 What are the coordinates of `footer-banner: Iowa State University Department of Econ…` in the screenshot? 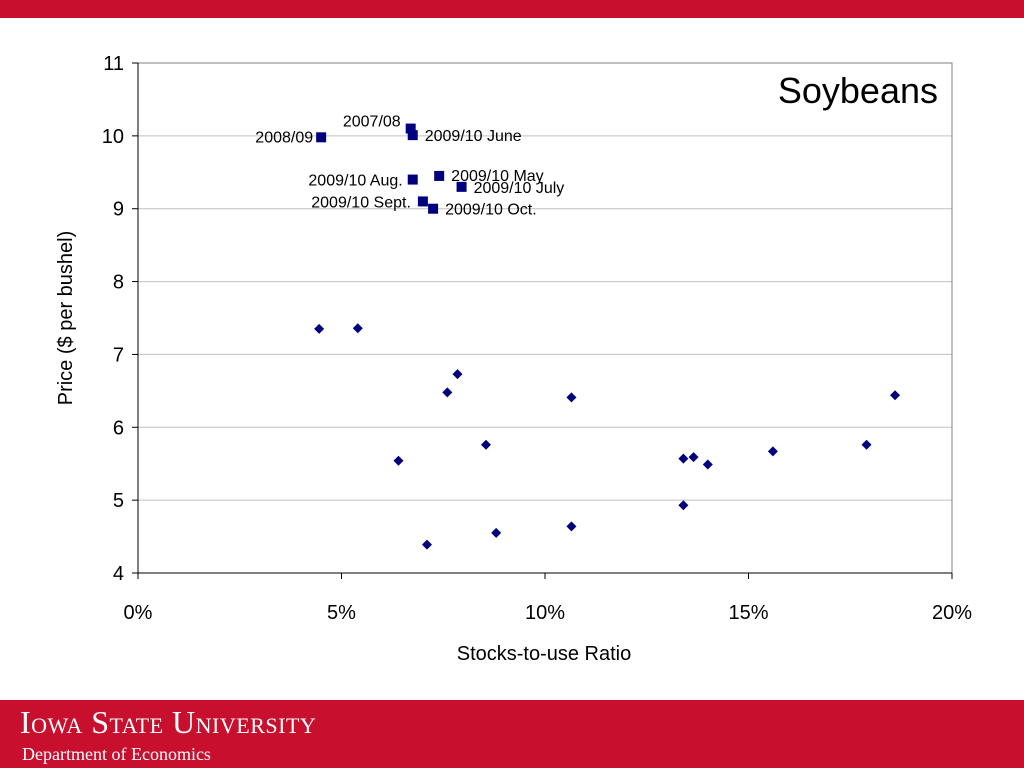 It's located at (512, 734).